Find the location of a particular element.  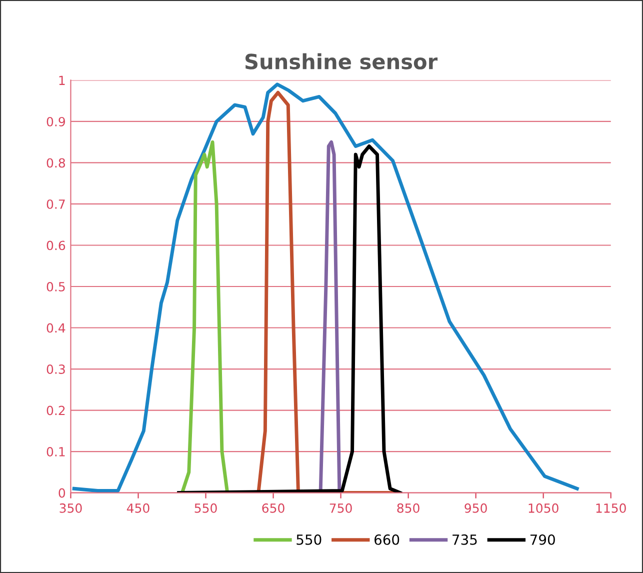

x-tick-label: 950 is located at coordinates (475, 508).